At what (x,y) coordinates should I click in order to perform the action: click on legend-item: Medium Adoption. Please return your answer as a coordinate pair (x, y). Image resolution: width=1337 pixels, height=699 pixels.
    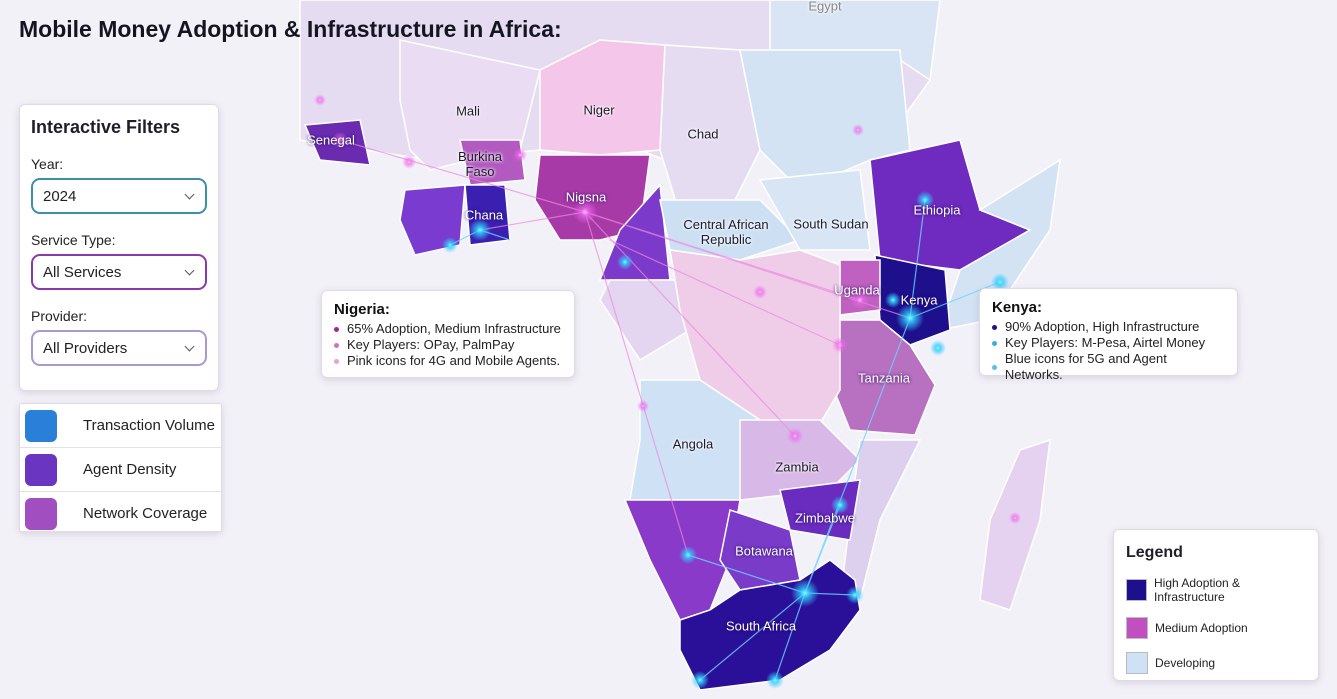
    Looking at the image, I should click on (1216, 628).